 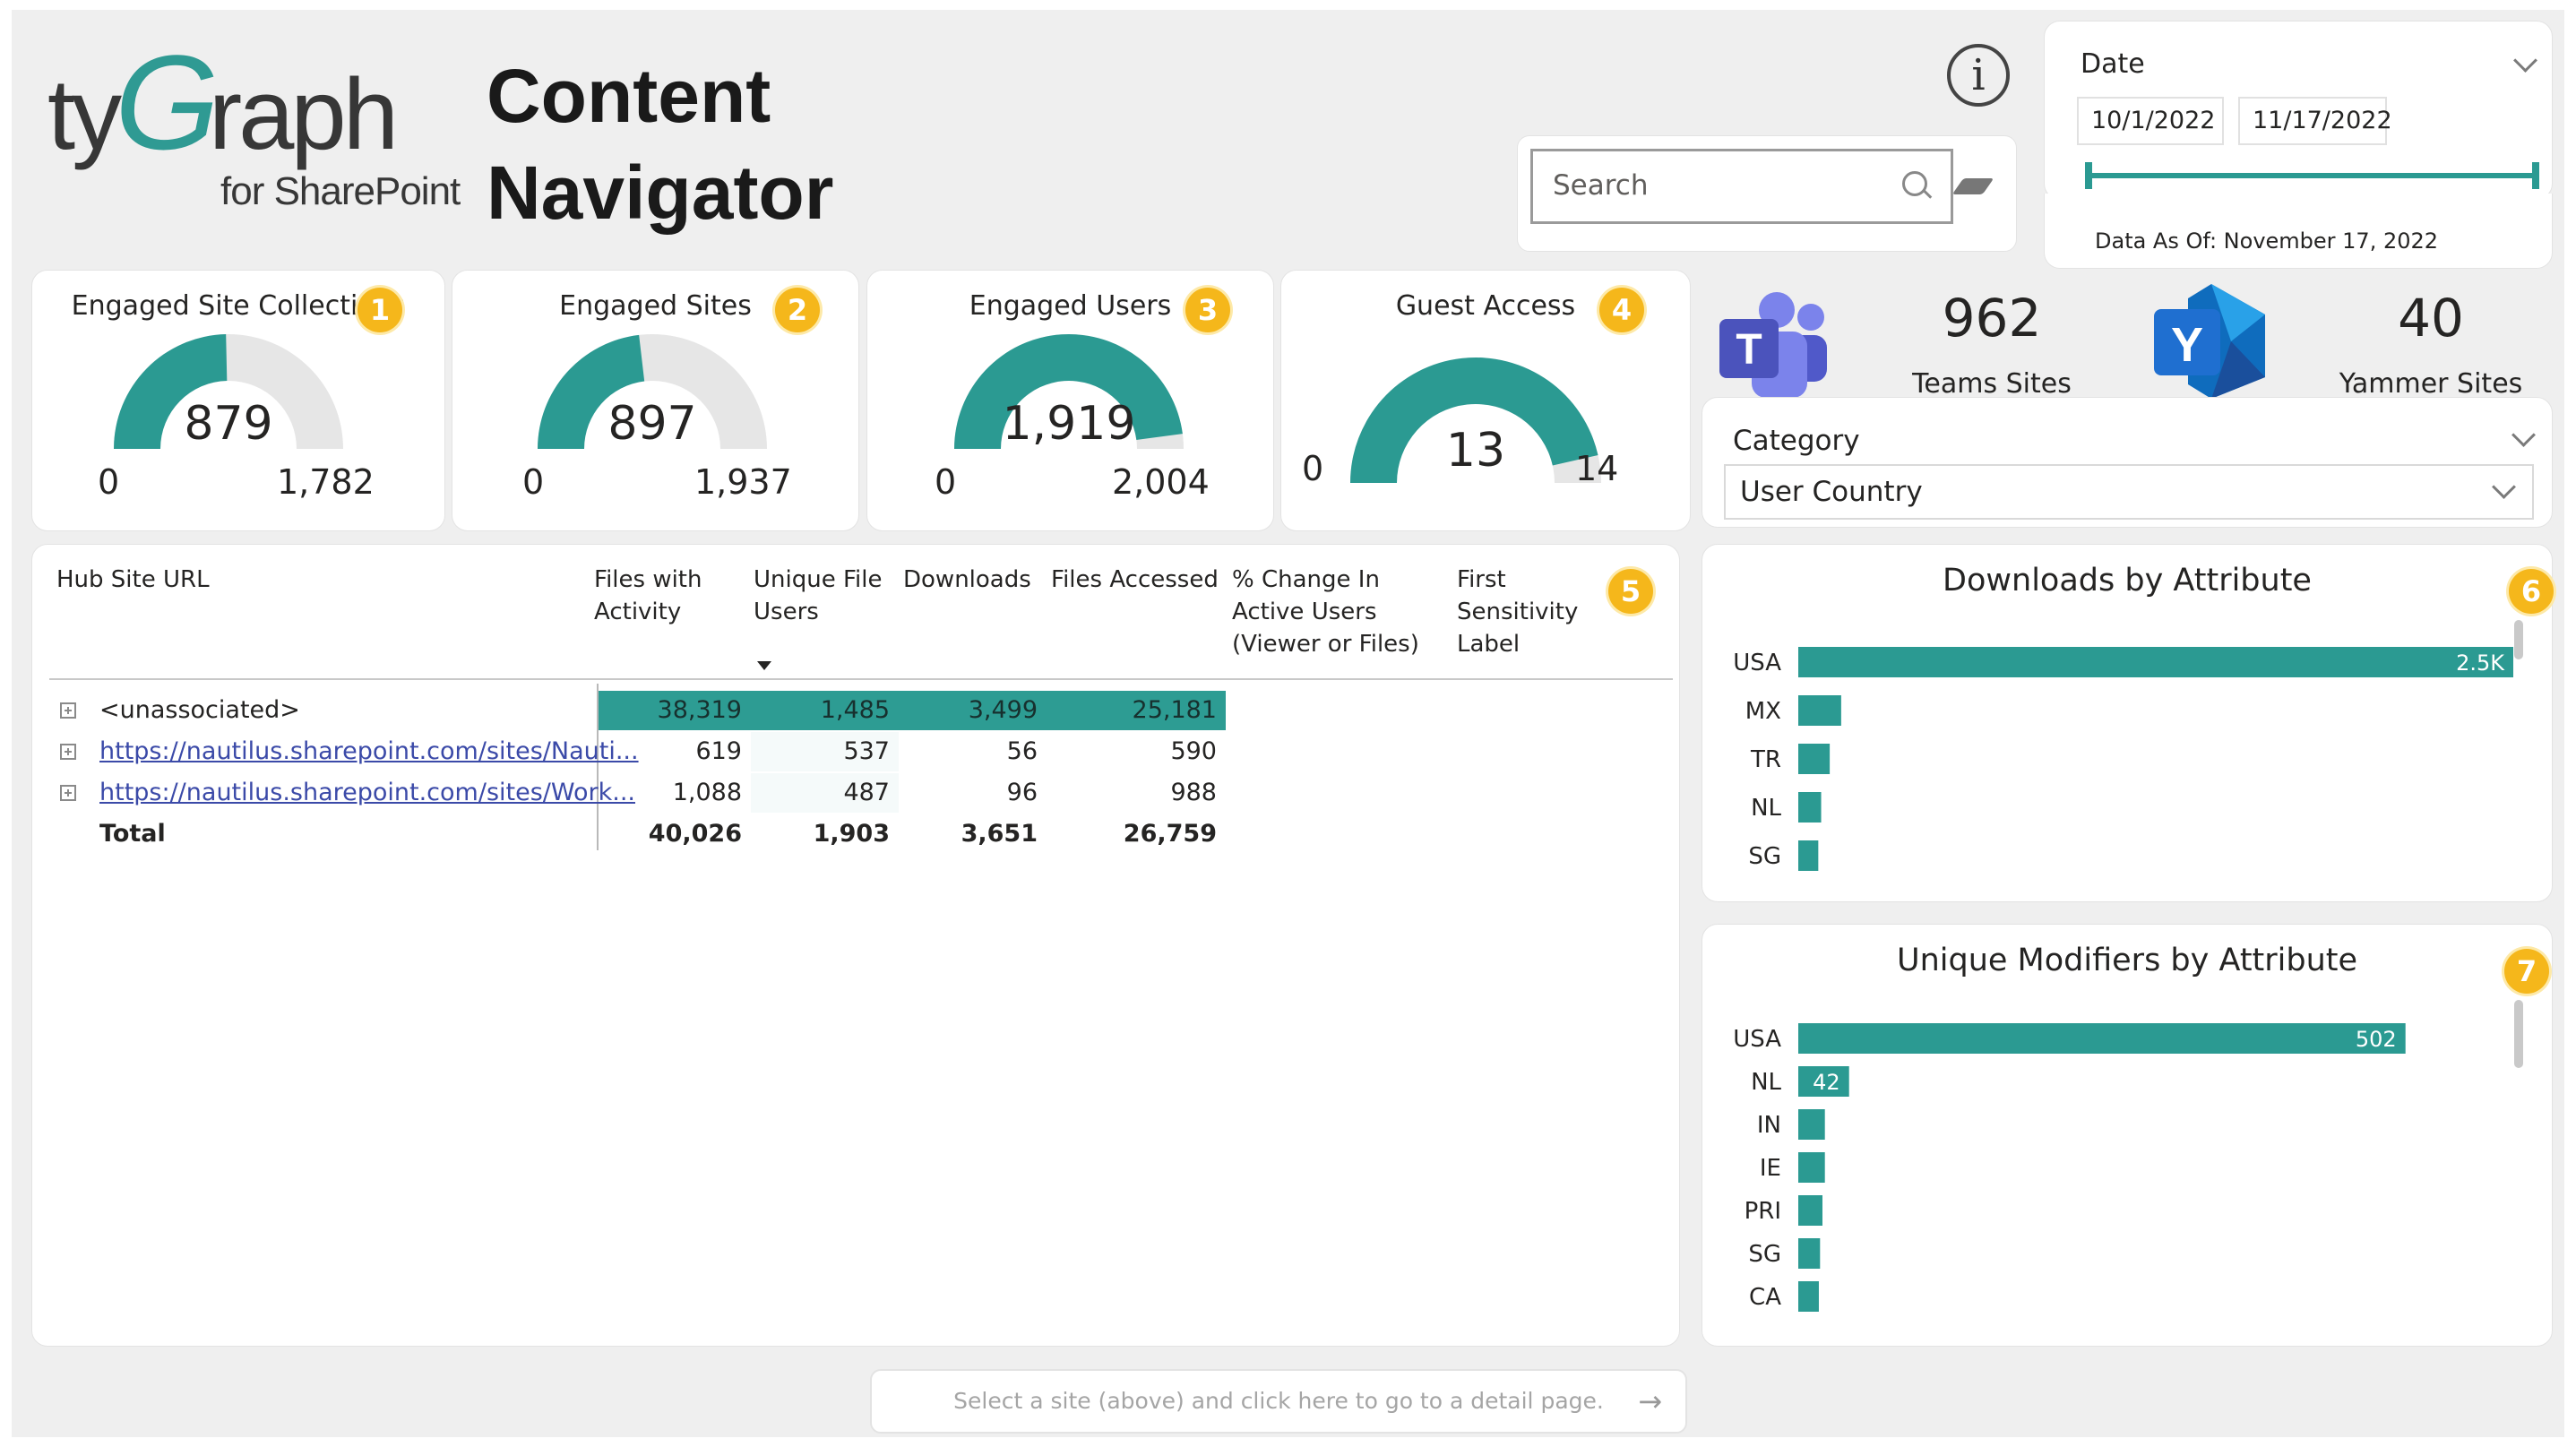 What do you see at coordinates (132, 834) in the screenshot?
I see `table-total-label: Total` at bounding box center [132, 834].